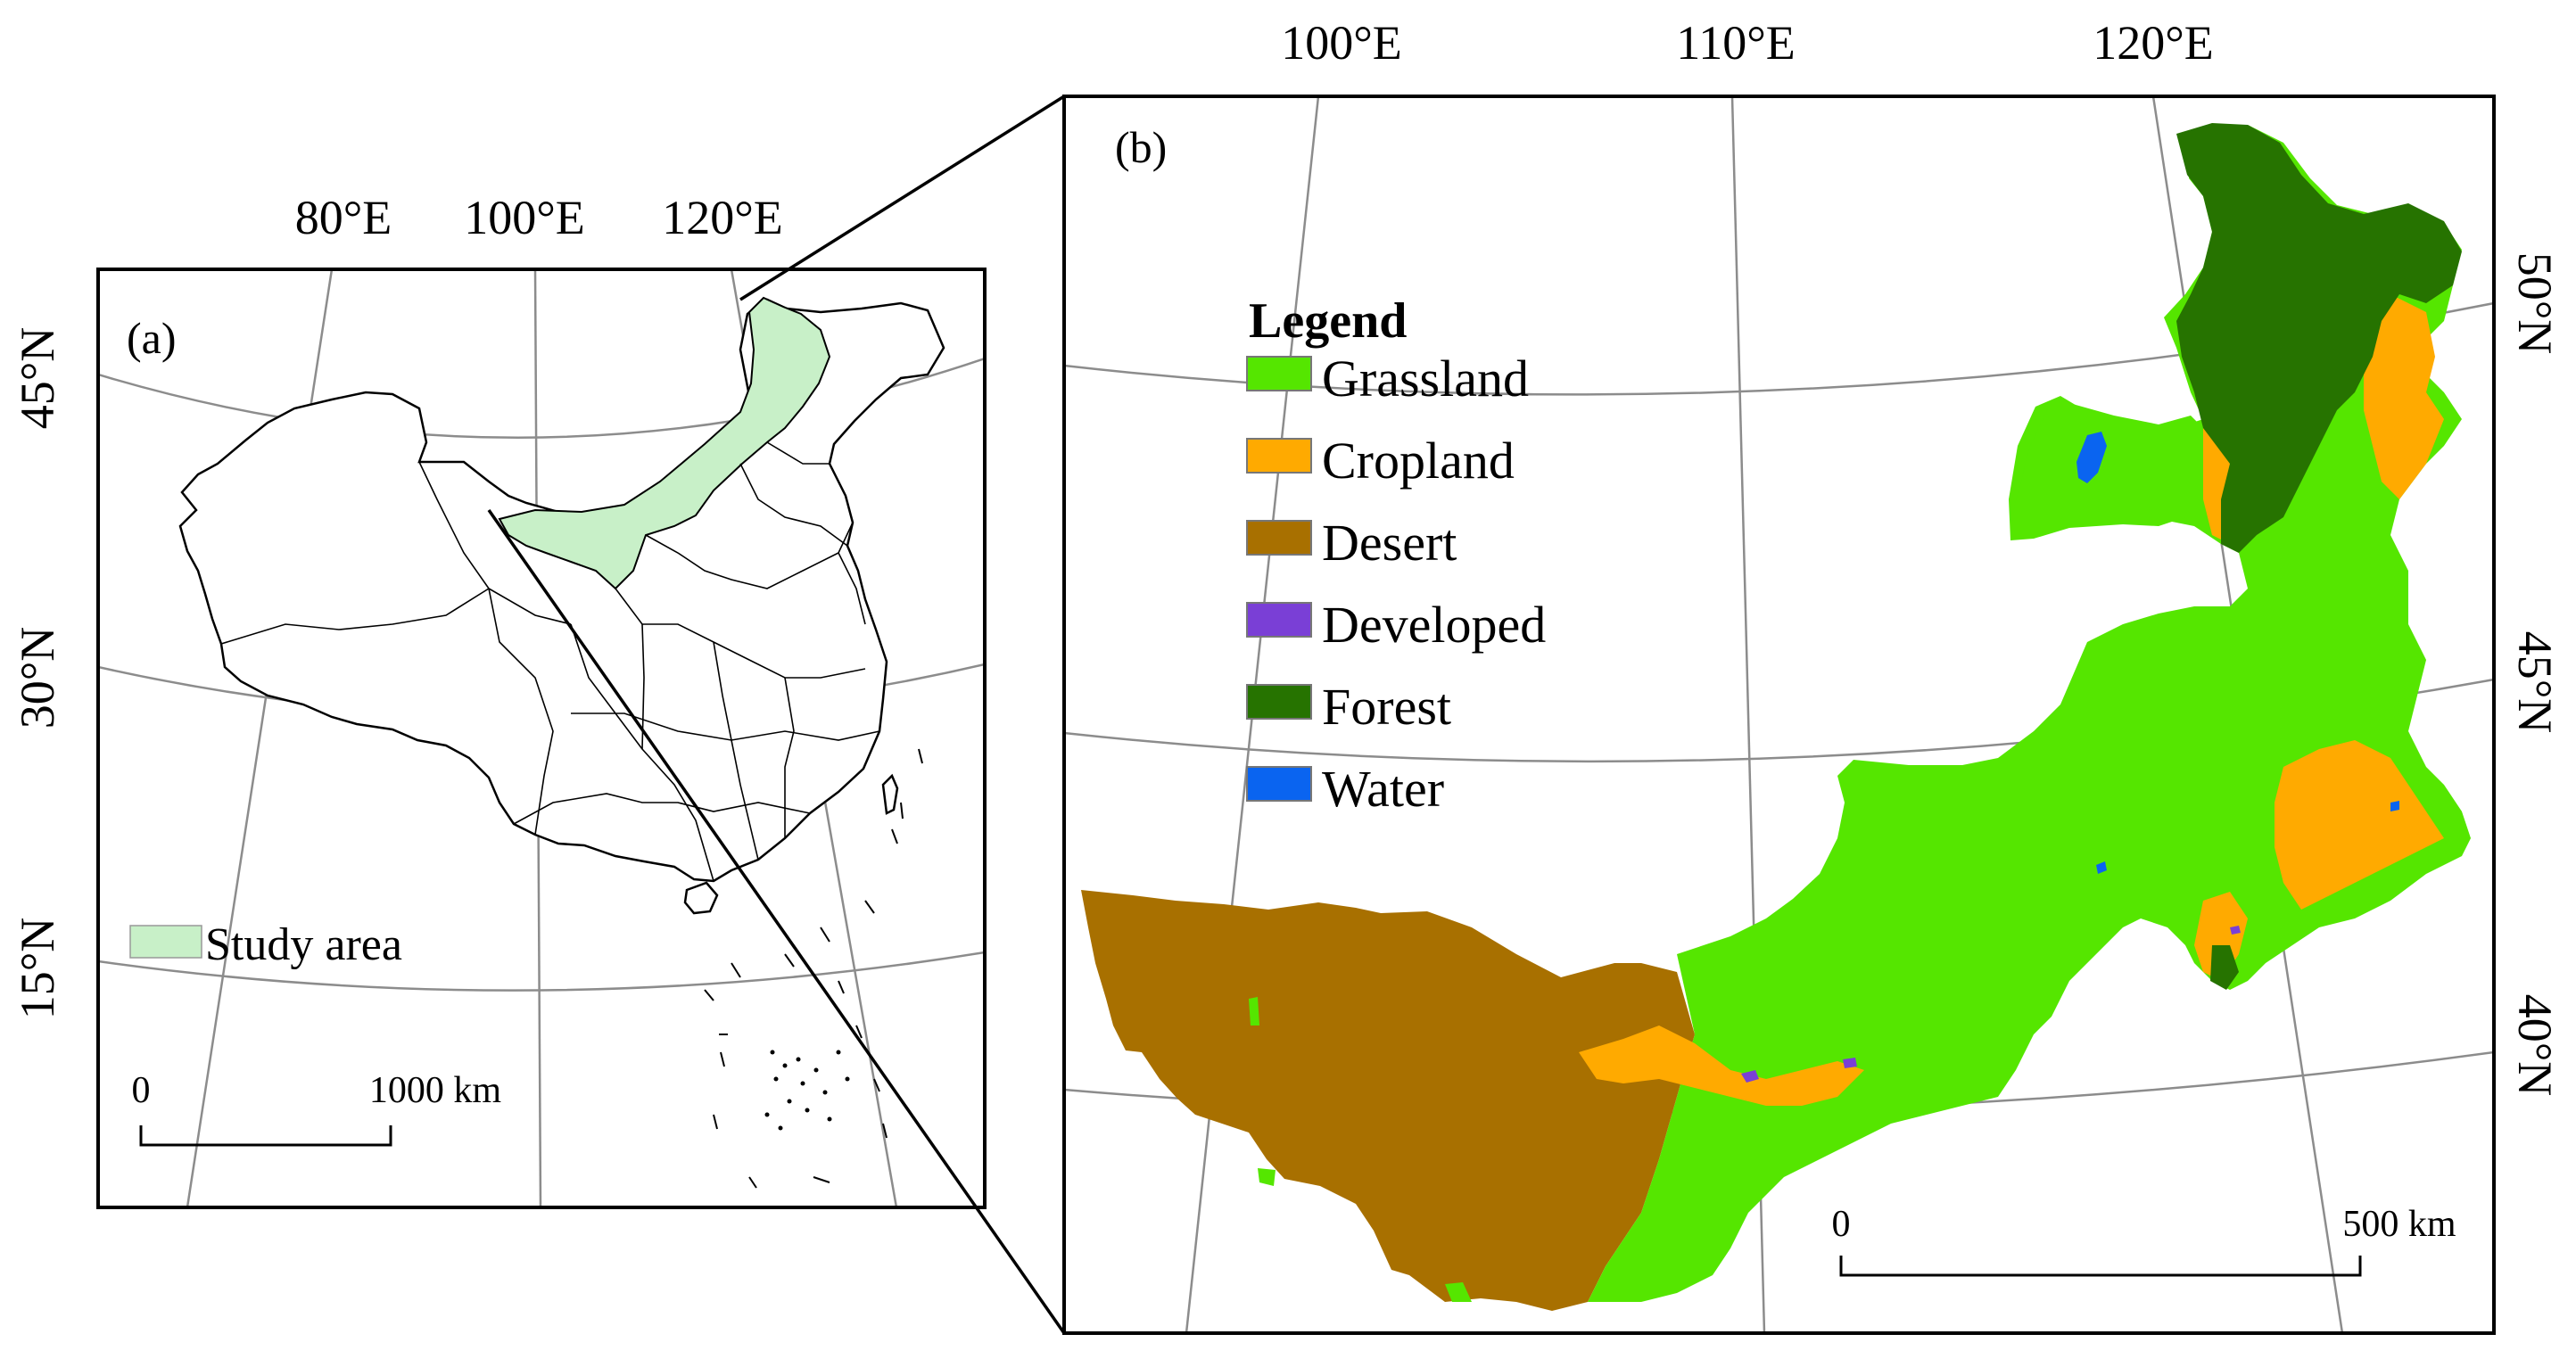 The width and height of the screenshot is (2576, 1359). I want to click on legend-label-desert: Desert, so click(1390, 543).